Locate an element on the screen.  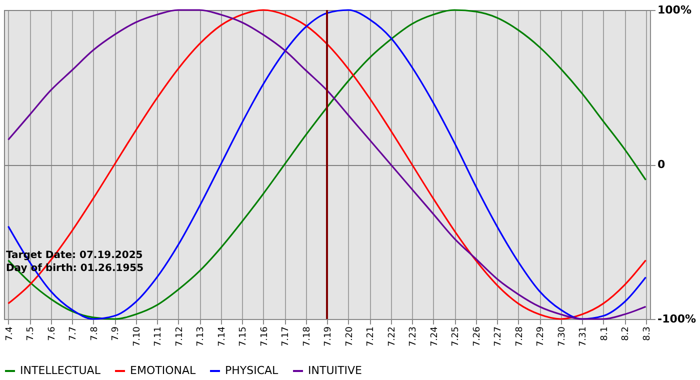
x-tick-label: 7.17 is located at coordinates (286, 336).